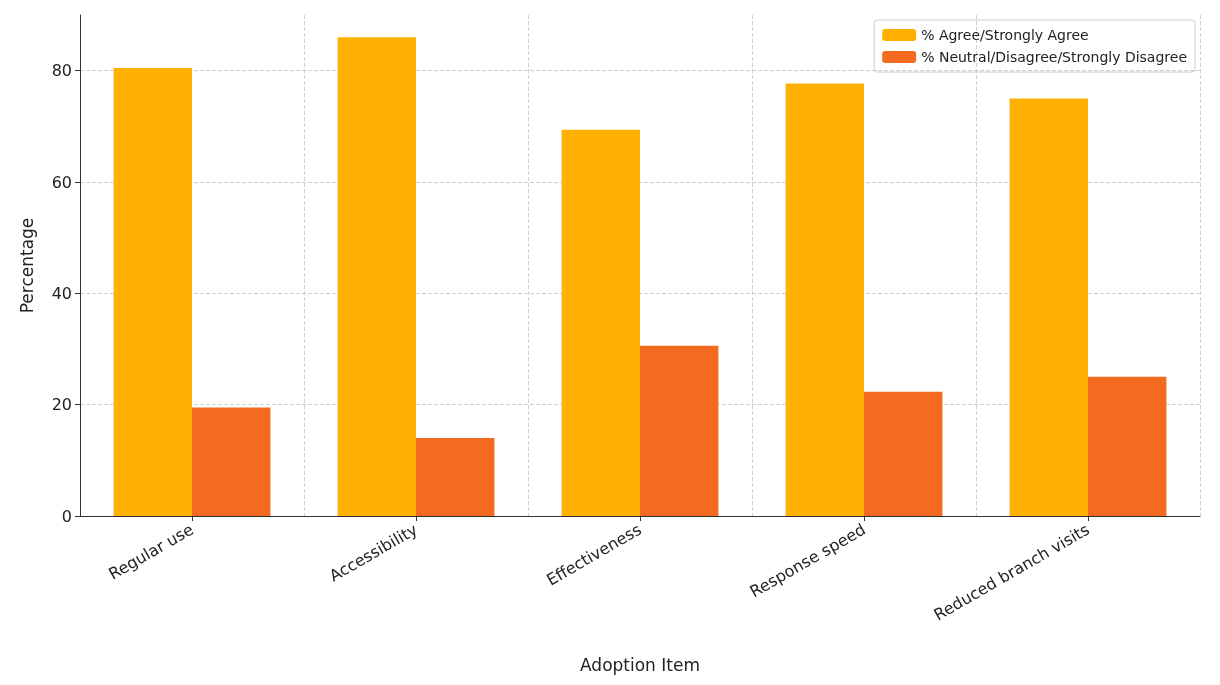 This screenshot has height=685, width=1220. Describe the element at coordinates (26, 265) in the screenshot. I see `y-axis-title: Percentage` at that location.